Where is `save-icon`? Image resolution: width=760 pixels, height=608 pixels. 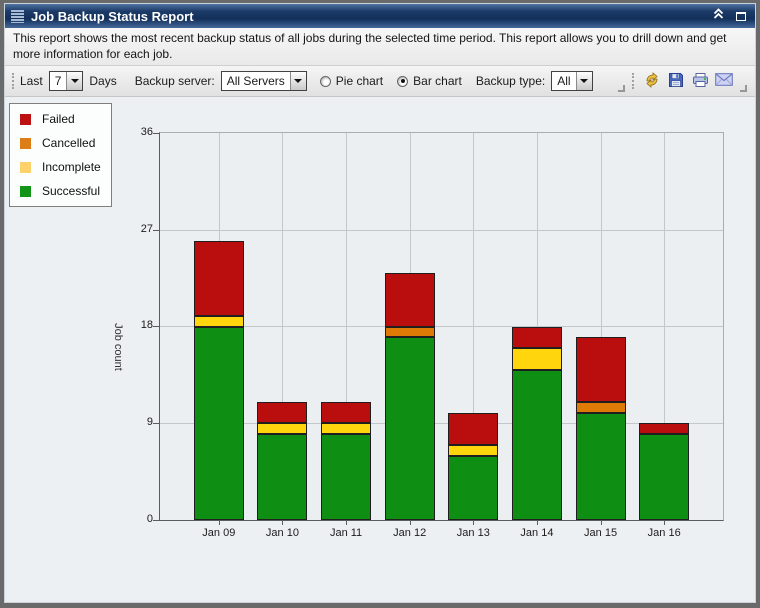 save-icon is located at coordinates (676, 81).